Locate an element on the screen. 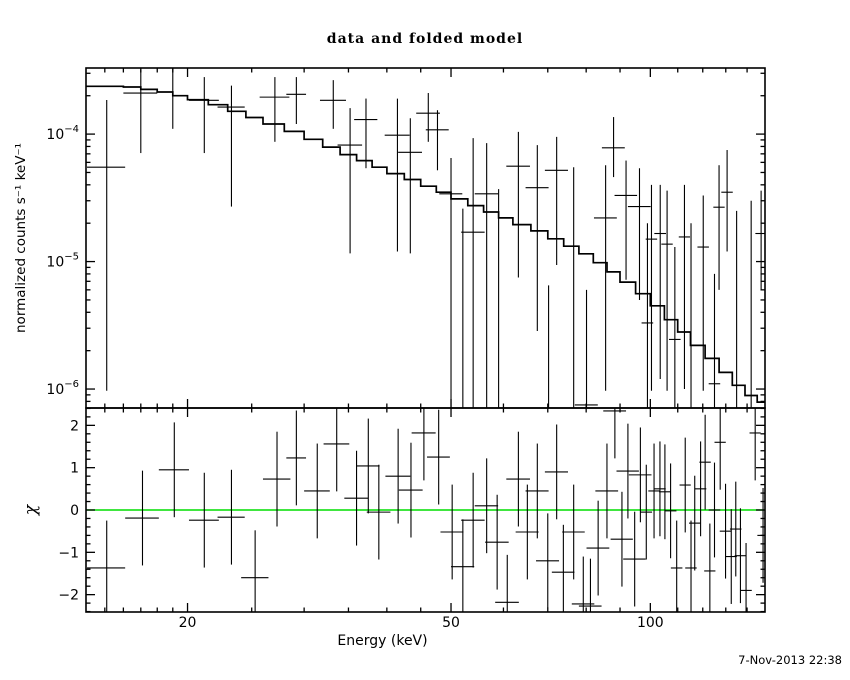  x-axis-label: Energy (keV) is located at coordinates (382, 641).